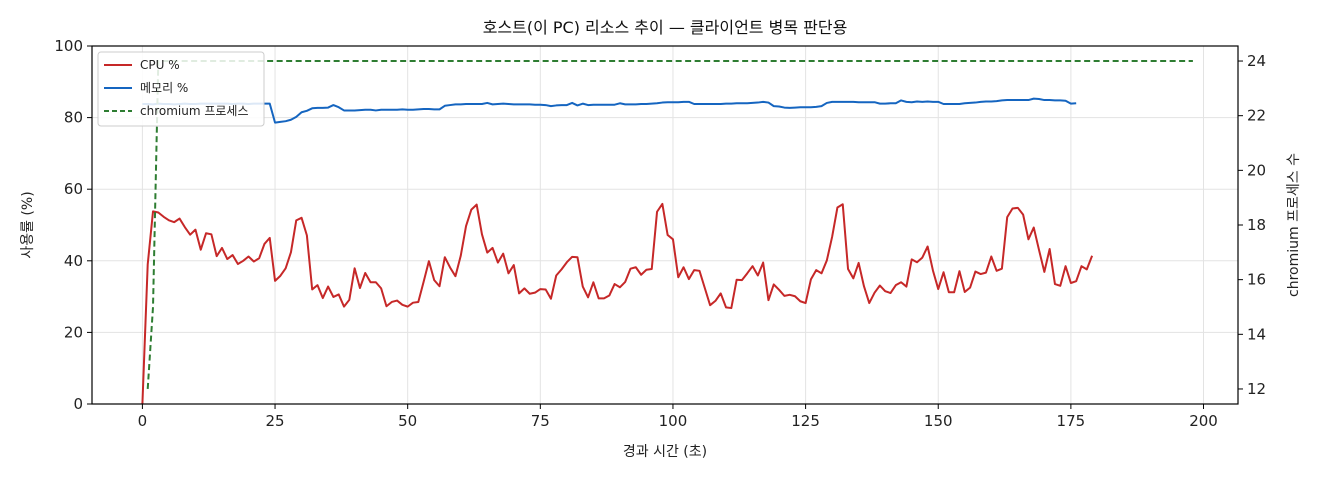 This screenshot has width=1320, height=480. I want to click on legend: CPU % 메모리 % chromium 프로세스, so click(181, 89).